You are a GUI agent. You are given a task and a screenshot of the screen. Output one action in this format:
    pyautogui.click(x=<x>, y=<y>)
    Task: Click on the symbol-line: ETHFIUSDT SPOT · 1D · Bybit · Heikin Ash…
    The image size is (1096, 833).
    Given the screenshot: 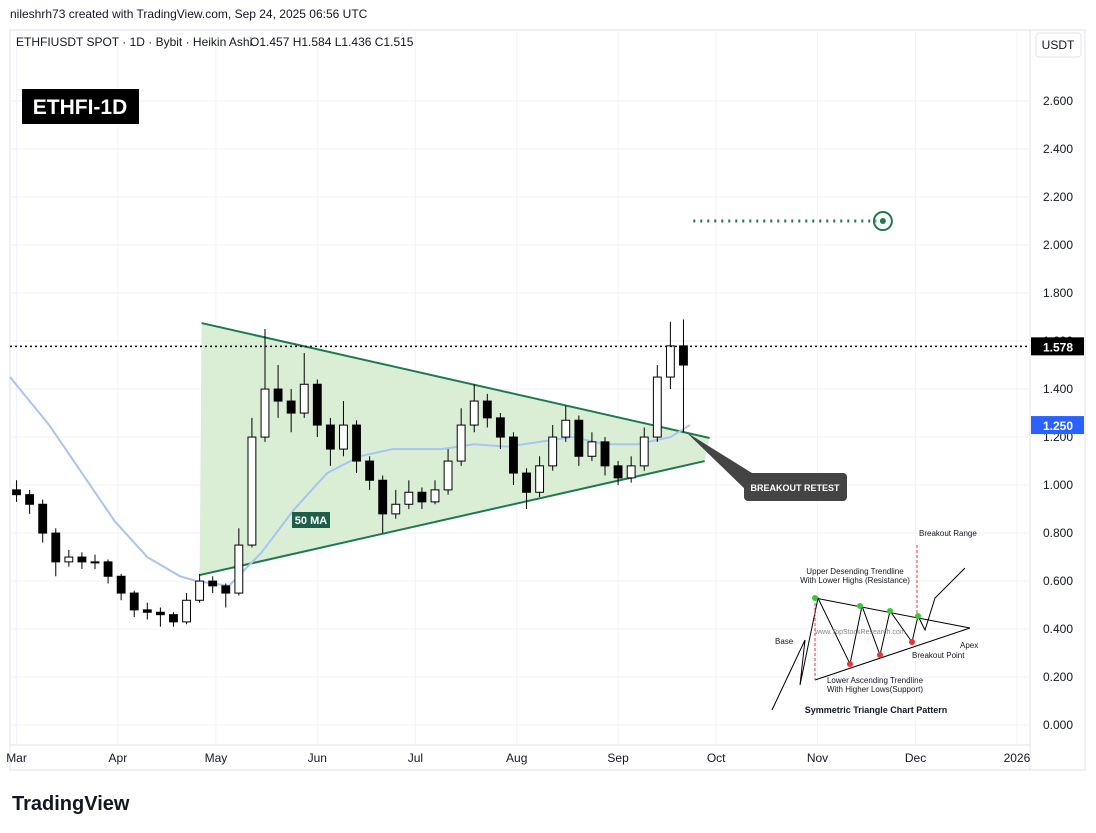 What is the action you would take?
    pyautogui.click(x=134, y=42)
    